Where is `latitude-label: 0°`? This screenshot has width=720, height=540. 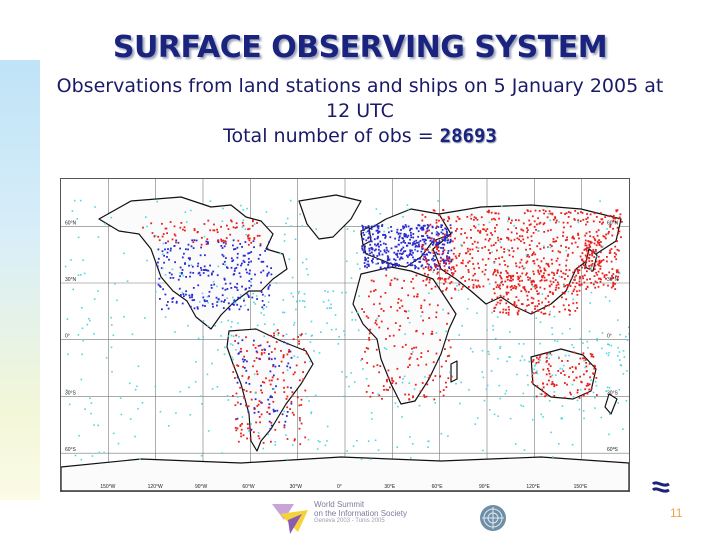 latitude-label: 0° is located at coordinates (609, 337).